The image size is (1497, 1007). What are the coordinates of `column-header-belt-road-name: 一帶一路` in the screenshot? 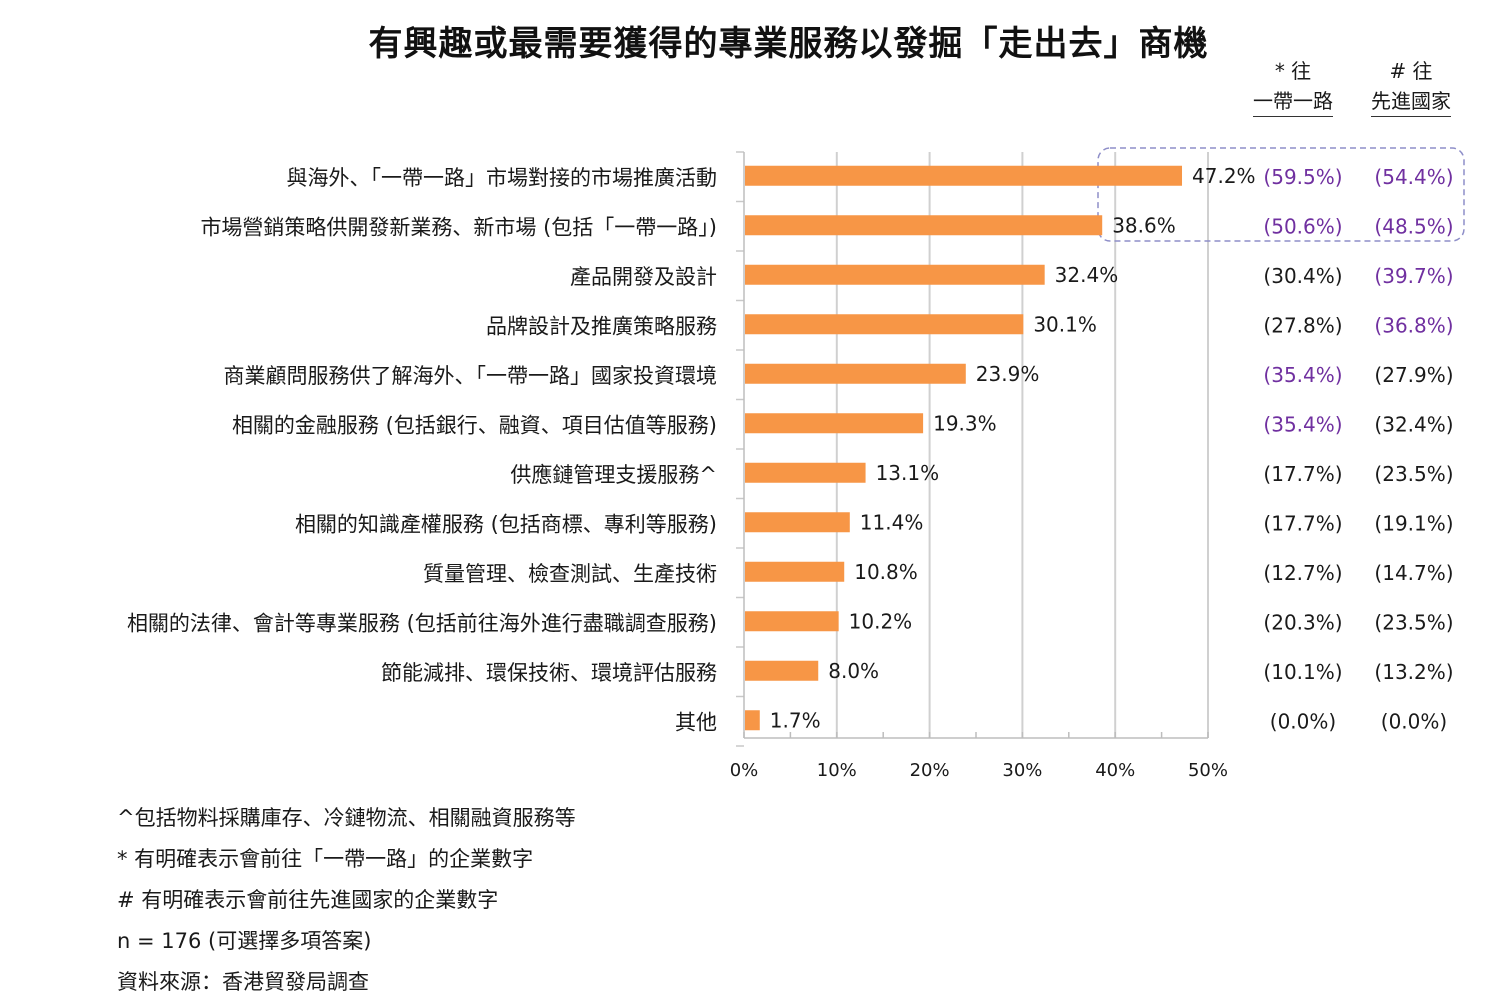 It's located at (1293, 101).